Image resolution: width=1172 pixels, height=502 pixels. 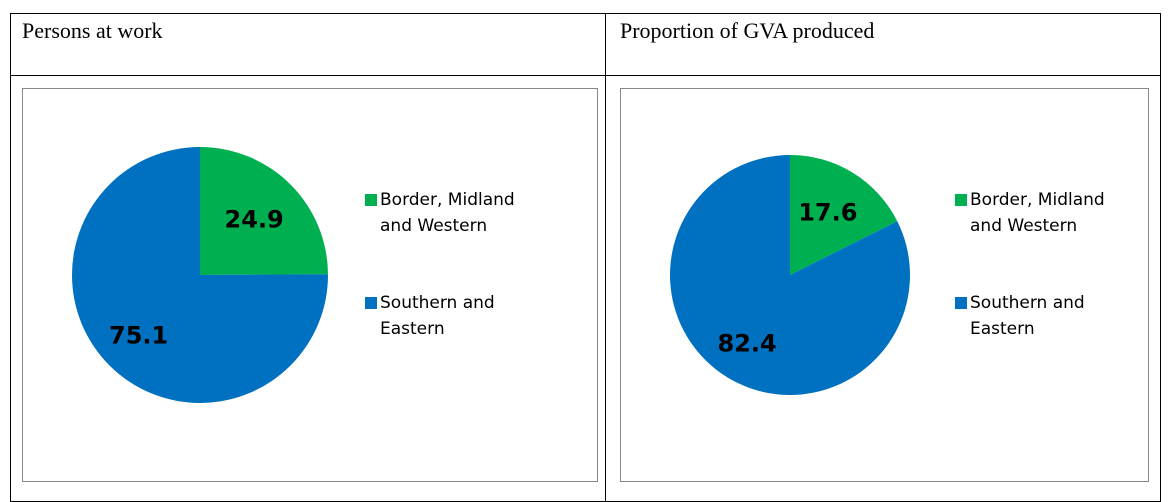 What do you see at coordinates (92, 30) in the screenshot?
I see `chart-title: Persons at work` at bounding box center [92, 30].